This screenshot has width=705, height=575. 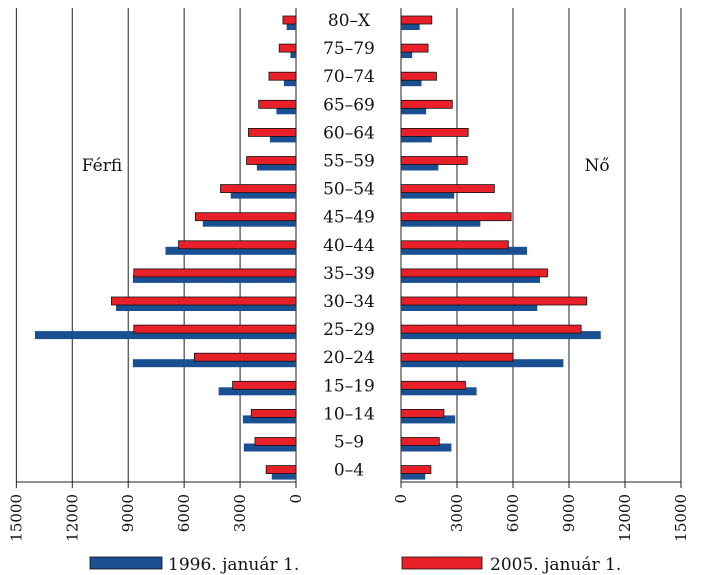 I want to click on female-panel-label: Nő, so click(x=596, y=166).